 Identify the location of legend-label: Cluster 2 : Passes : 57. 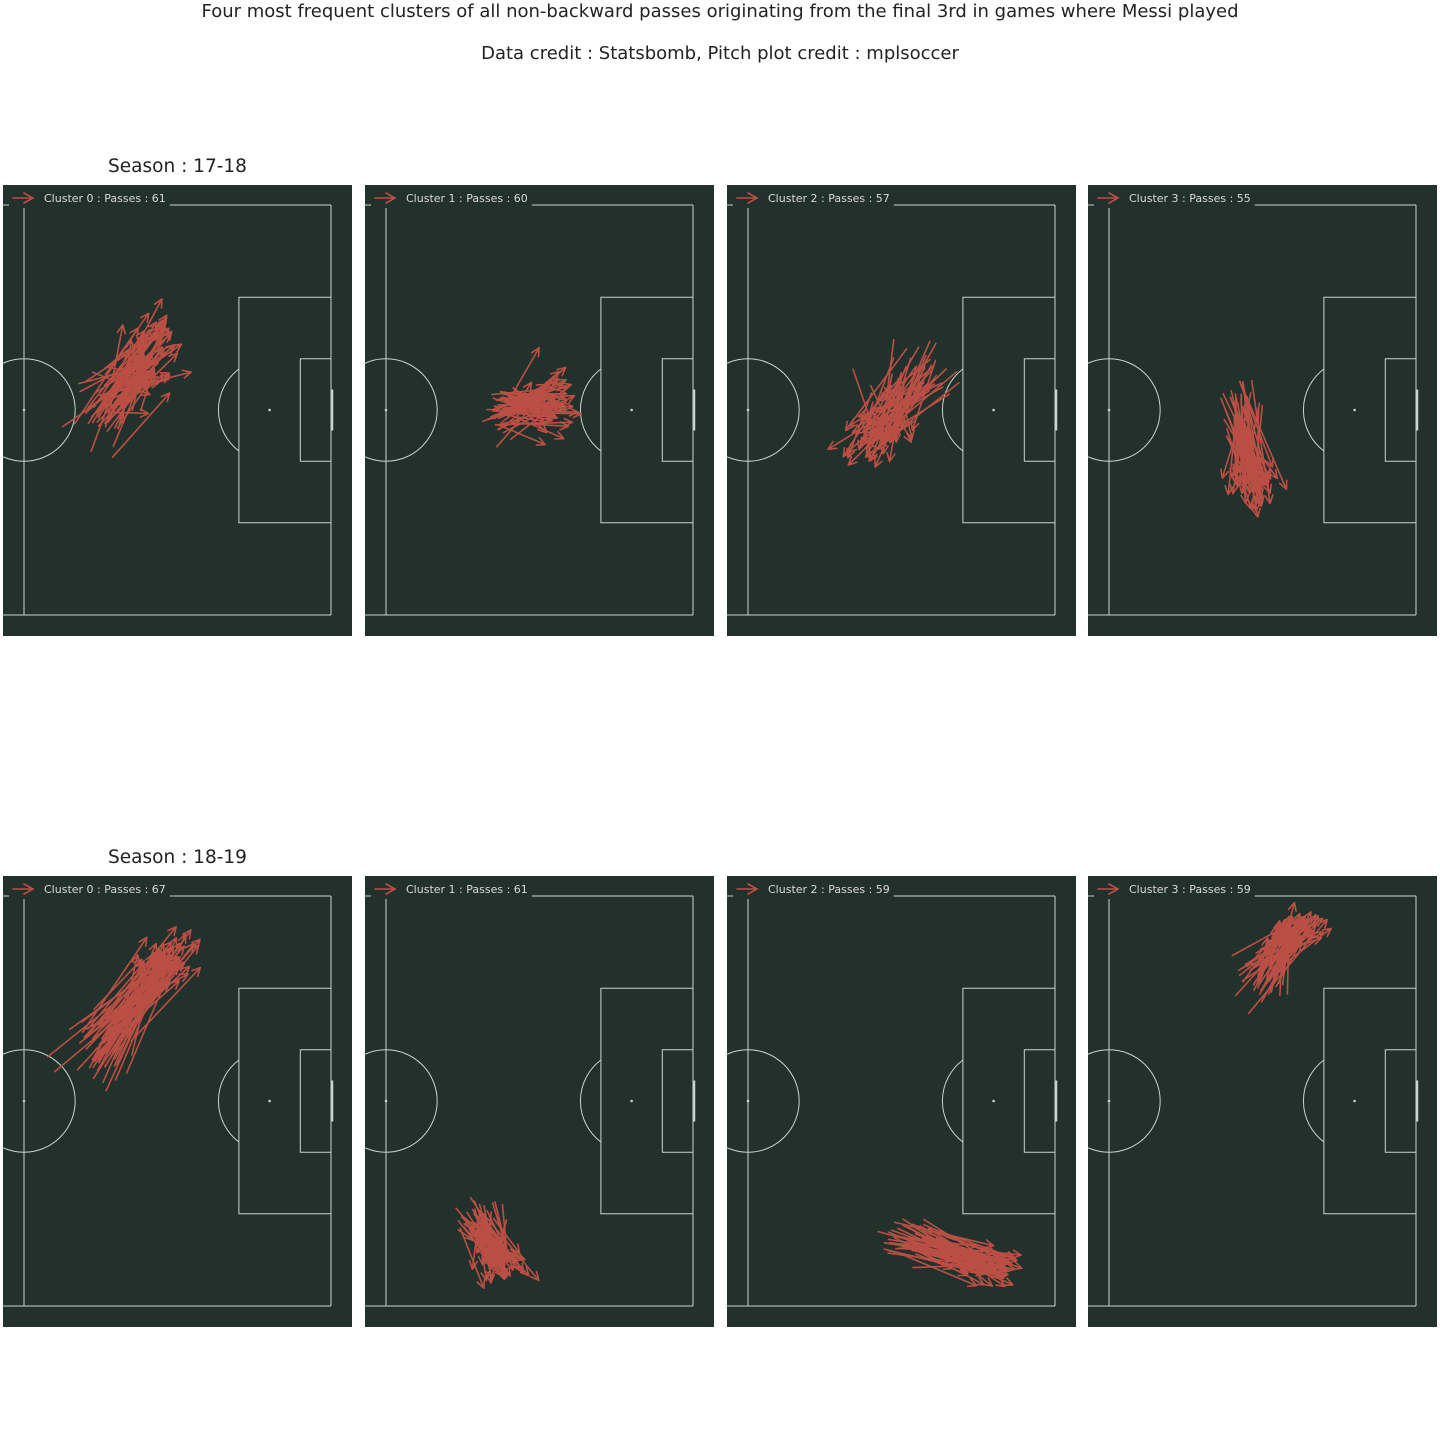
(829, 198).